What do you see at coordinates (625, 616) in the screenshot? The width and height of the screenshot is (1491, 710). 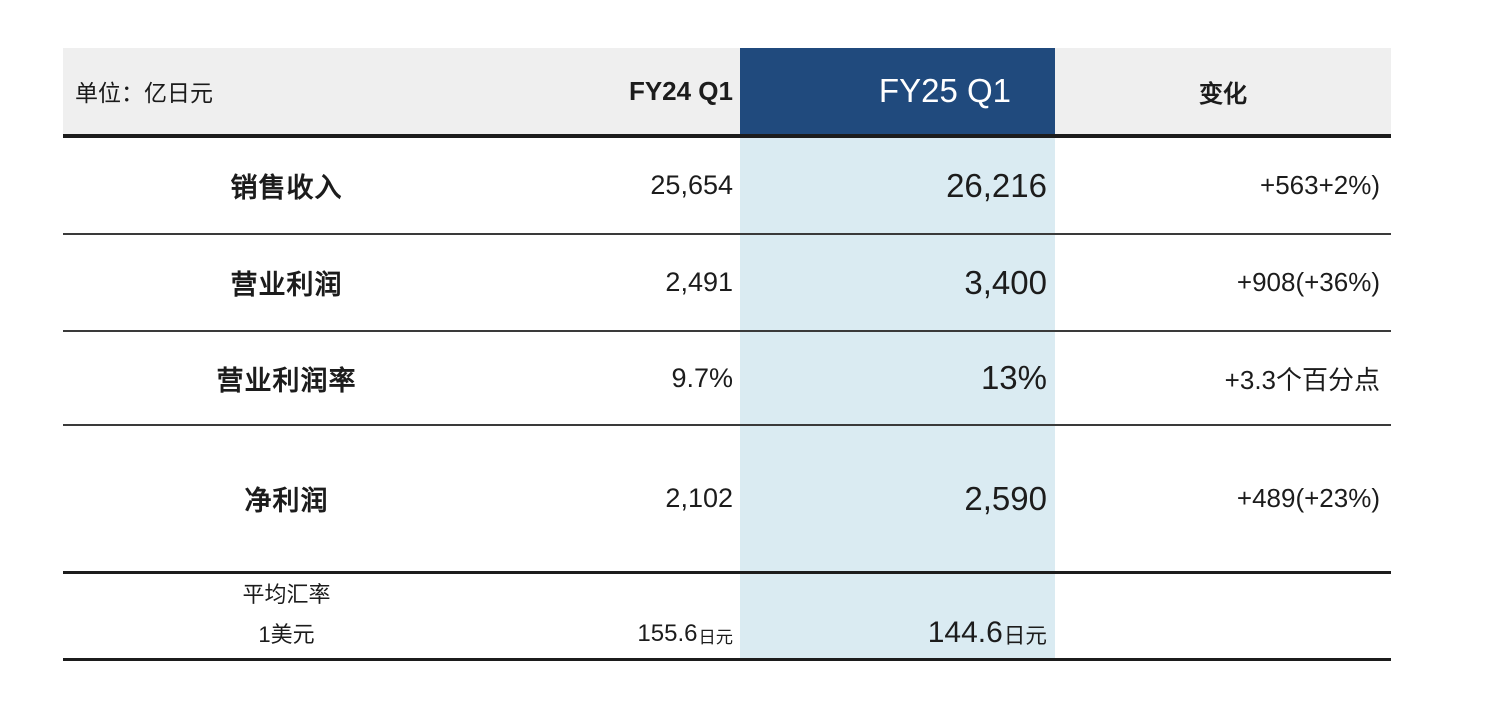 I see `fy24-exchange-rate: 155.6 日元` at bounding box center [625, 616].